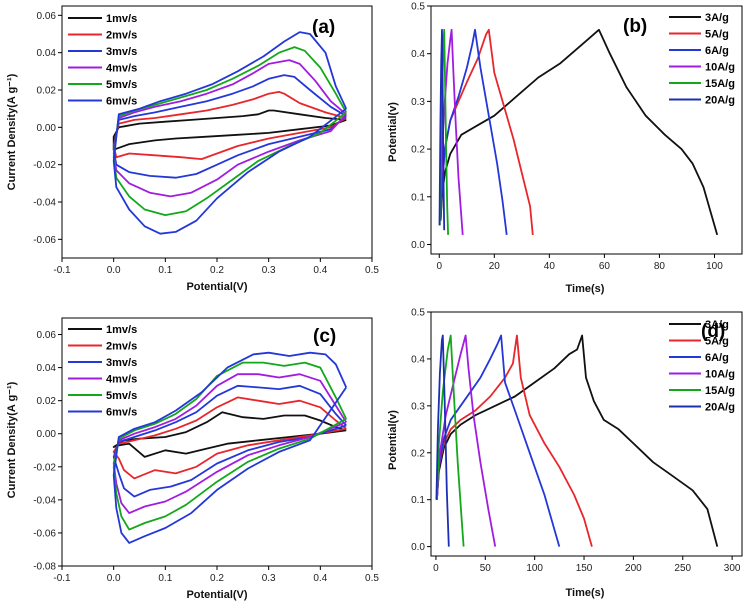  I want to click on panel-c-legend-label: 6mv/s, so click(121, 413).